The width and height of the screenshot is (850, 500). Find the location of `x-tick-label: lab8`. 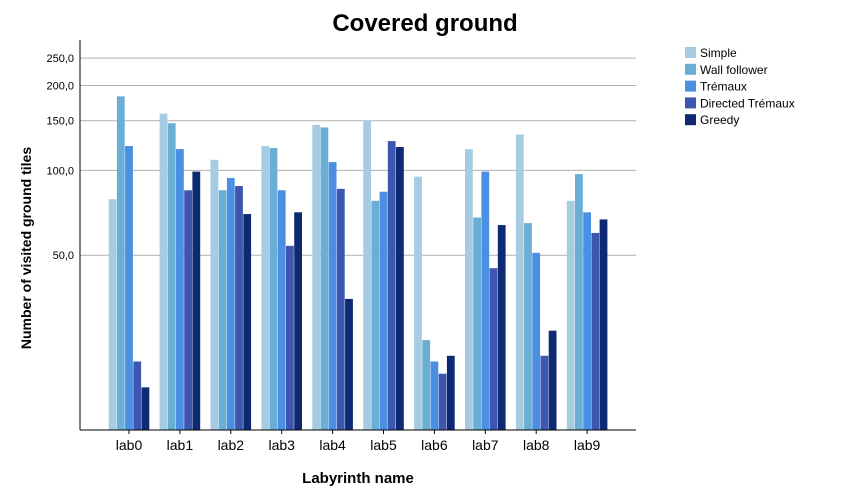

x-tick-label: lab8 is located at coordinates (536, 445).